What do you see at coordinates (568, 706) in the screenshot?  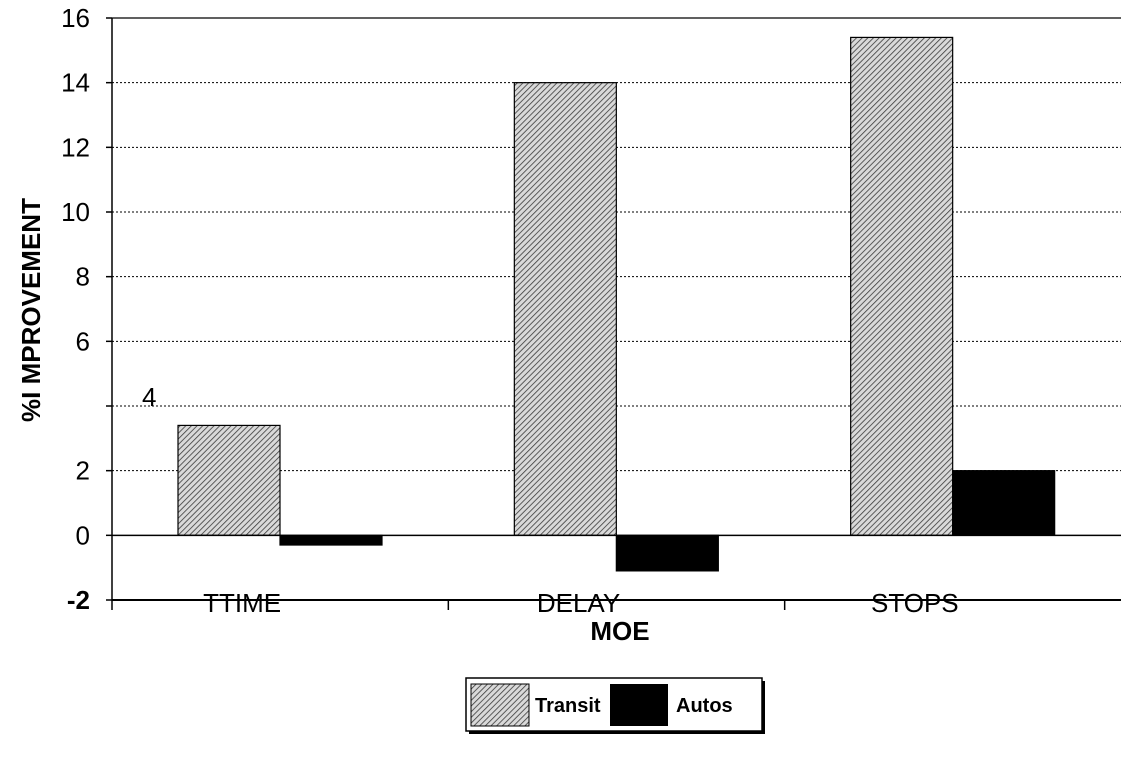 I see `legend-label-transit: Transit` at bounding box center [568, 706].